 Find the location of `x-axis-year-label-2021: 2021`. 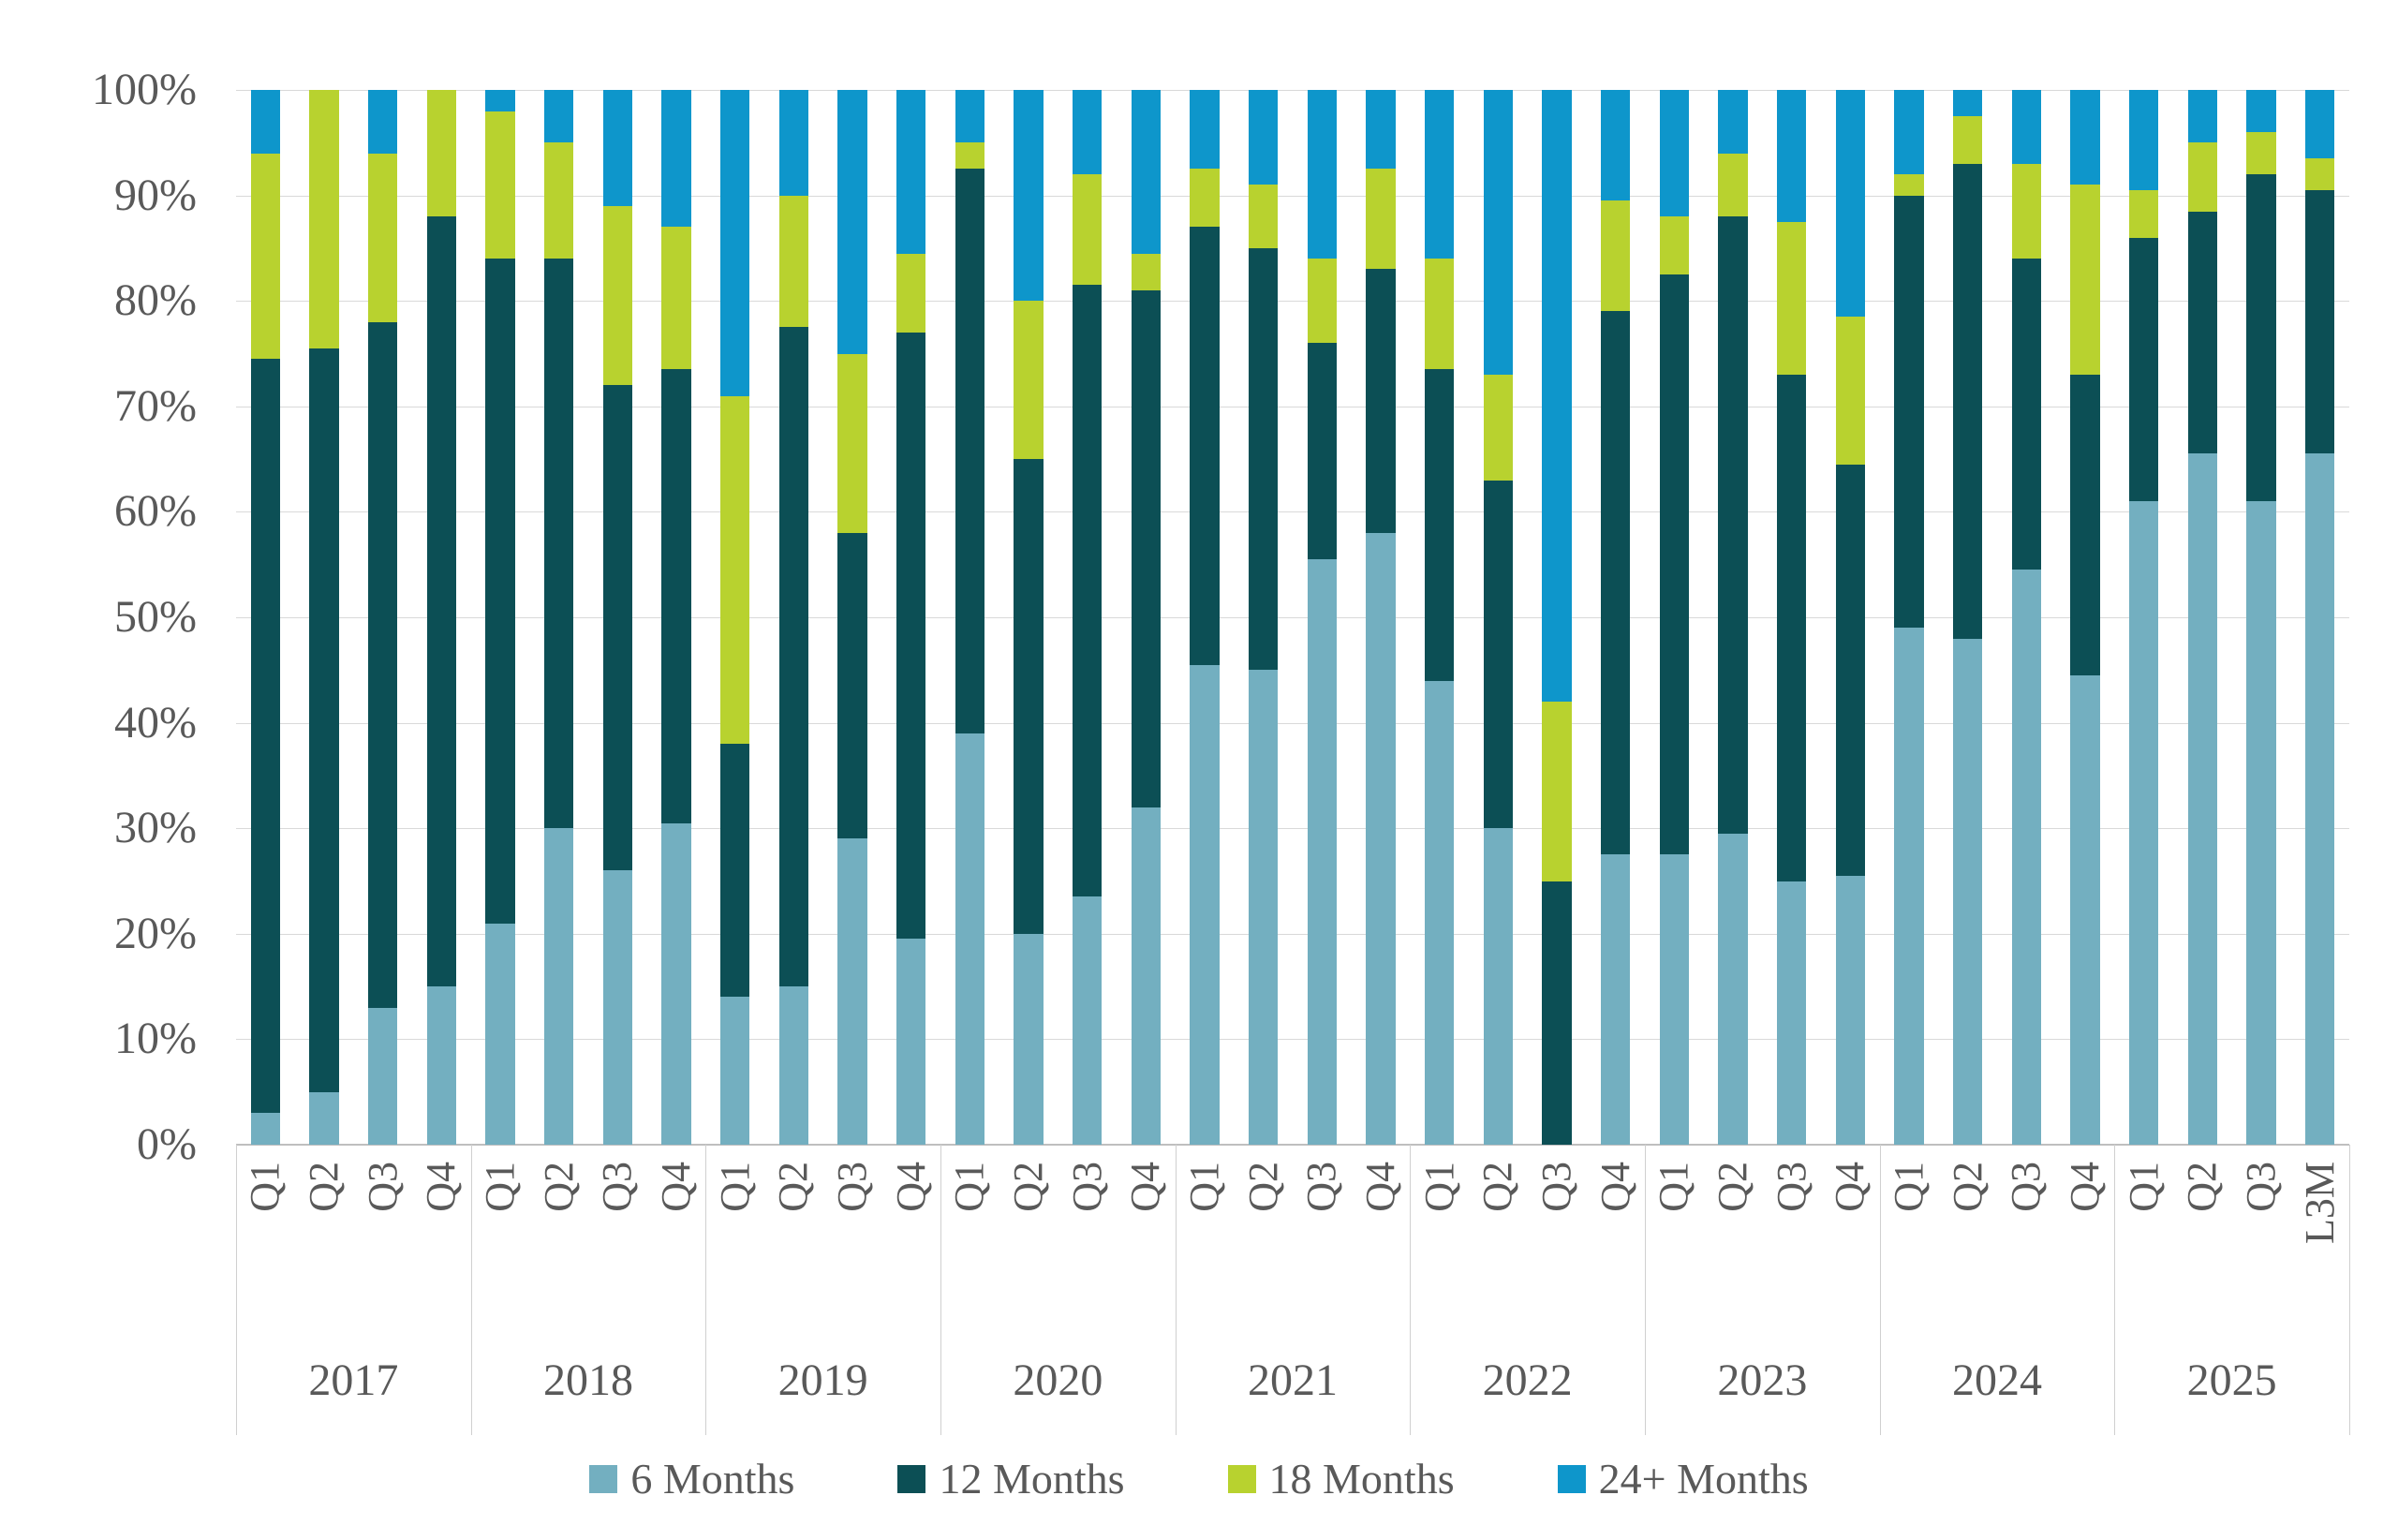

x-axis-year-label-2021: 2021 is located at coordinates (1292, 1380).